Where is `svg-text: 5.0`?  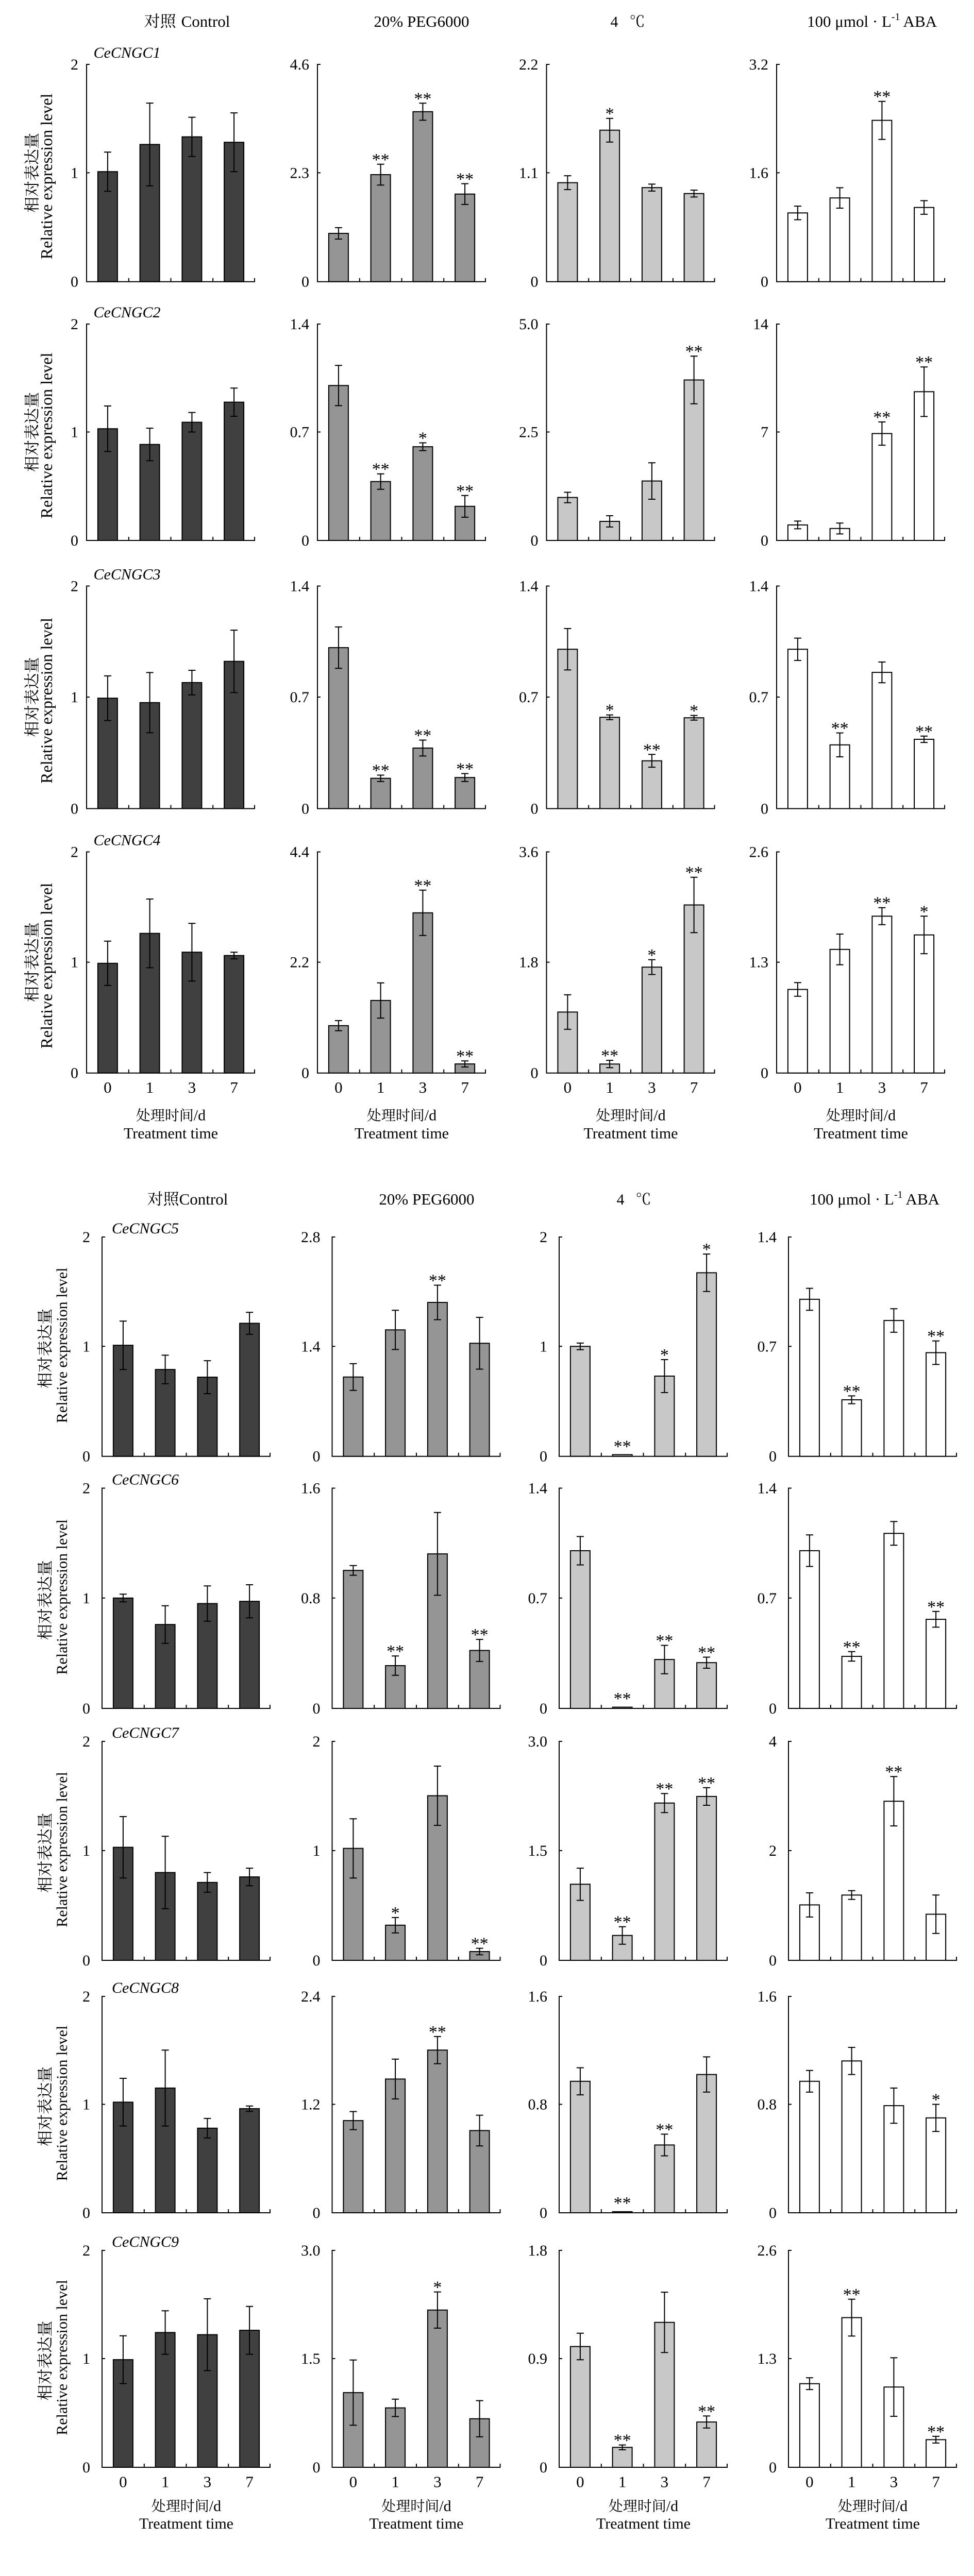 svg-text: 5.0 is located at coordinates (529, 324).